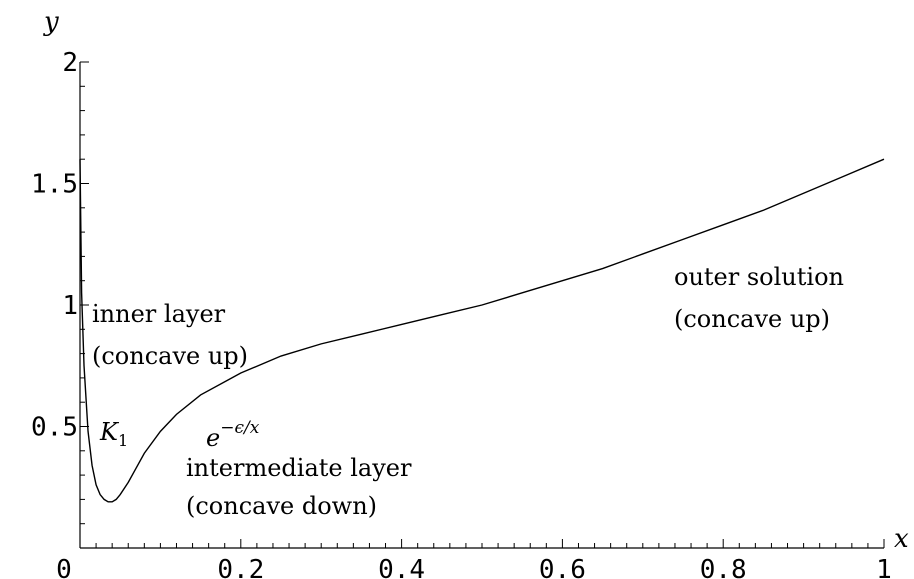 The height and width of the screenshot is (579, 914). What do you see at coordinates (54, 428) in the screenshot?
I see `y-tick-label: 0.5` at bounding box center [54, 428].